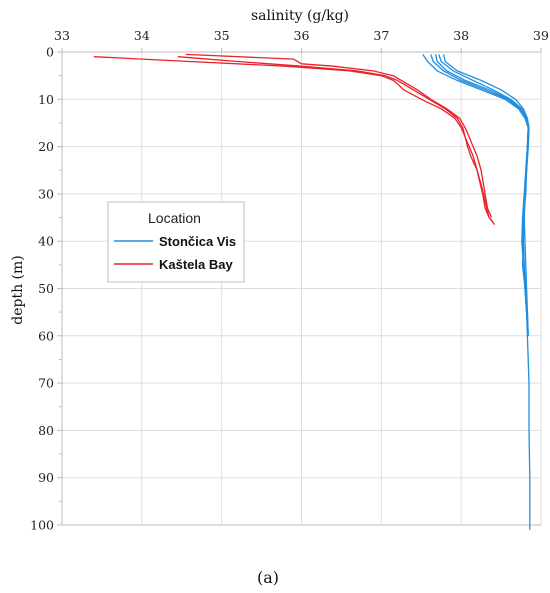 The height and width of the screenshot is (593, 550). I want to click on y-tick-label-10: 100, so click(42, 525).